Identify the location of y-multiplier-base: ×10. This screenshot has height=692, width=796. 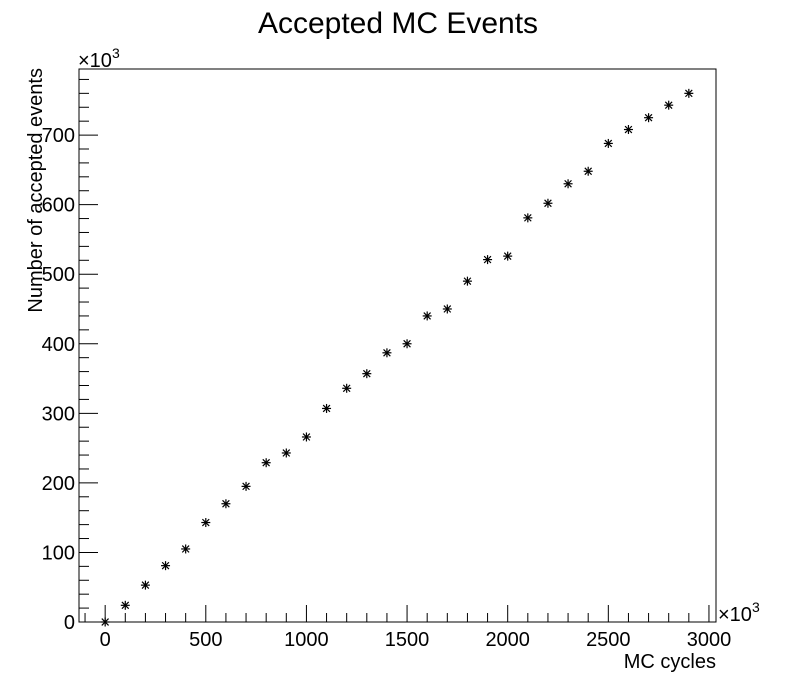
(95, 61).